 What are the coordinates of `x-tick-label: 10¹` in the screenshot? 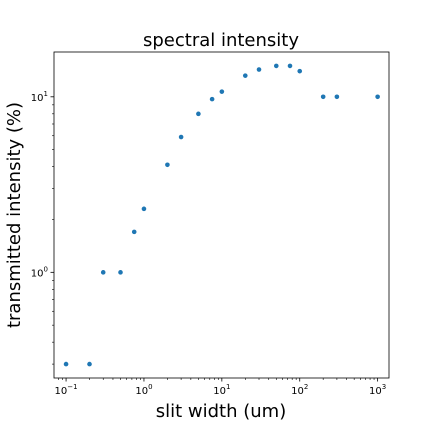 It's located at (221, 390).